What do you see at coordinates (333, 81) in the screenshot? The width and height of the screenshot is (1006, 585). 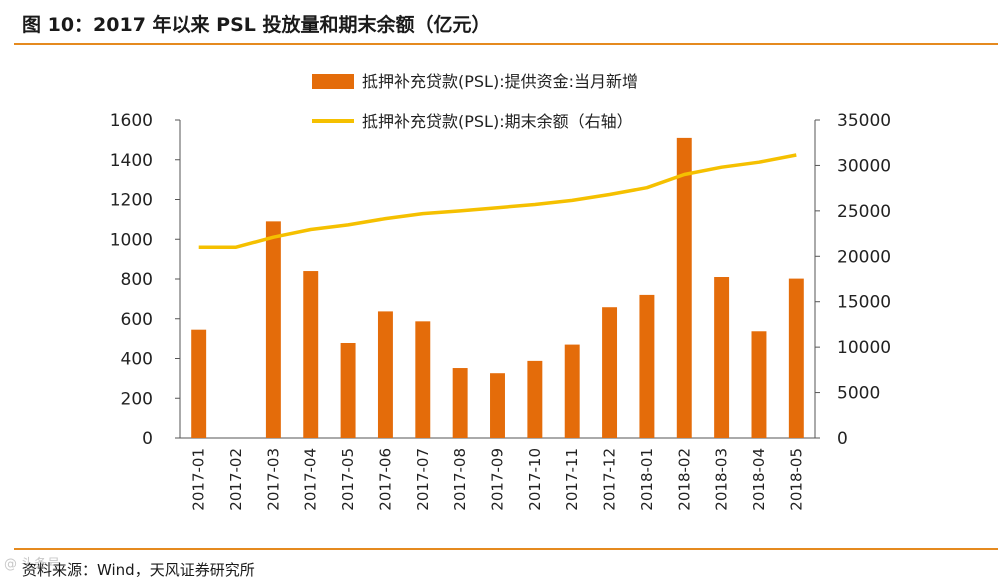 I see `legend-bar-swatch` at bounding box center [333, 81].